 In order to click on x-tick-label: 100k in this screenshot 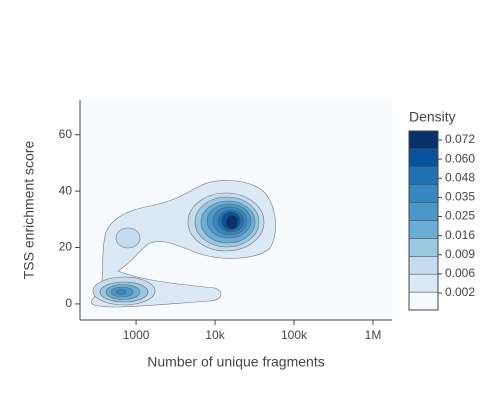, I will do `click(294, 335)`.